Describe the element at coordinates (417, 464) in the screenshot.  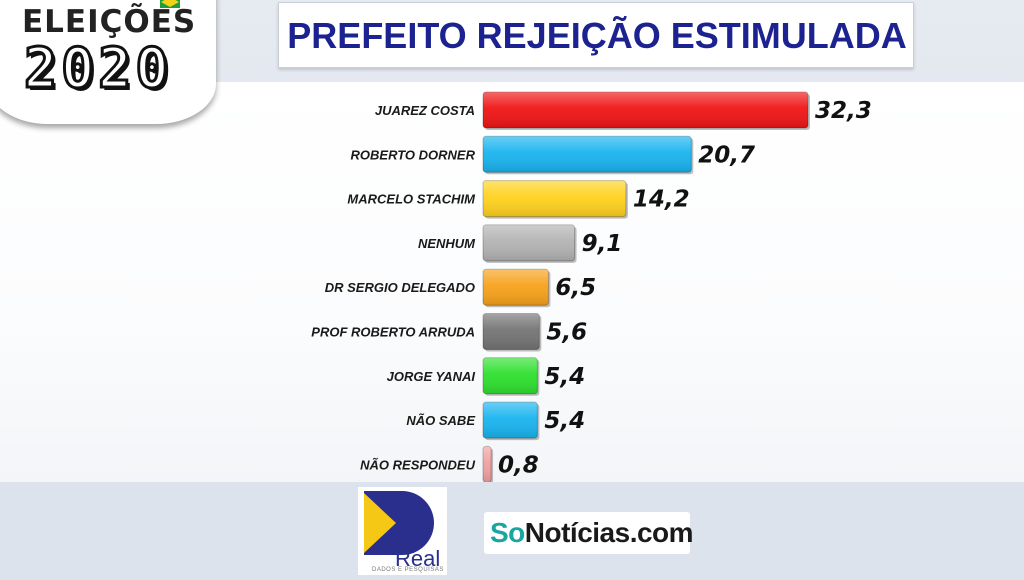
I see `category-label: NÃO RESPONDEU` at that location.